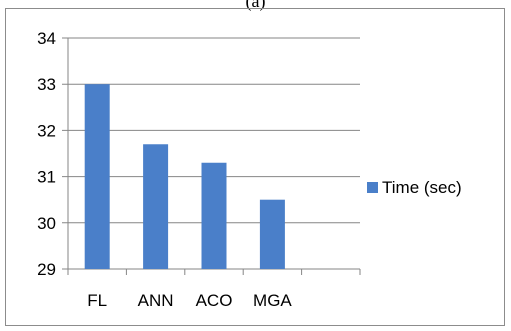  I want to click on x-tick-label: ACO, so click(214, 300).